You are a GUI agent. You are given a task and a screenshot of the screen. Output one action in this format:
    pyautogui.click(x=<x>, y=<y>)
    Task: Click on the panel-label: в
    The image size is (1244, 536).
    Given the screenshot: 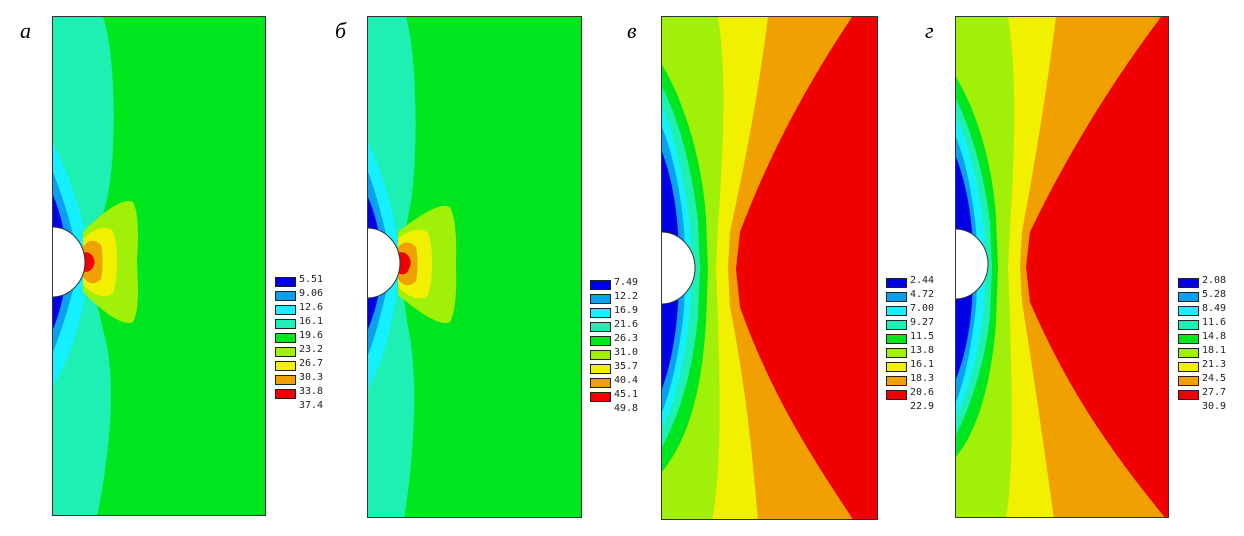 What is the action you would take?
    pyautogui.click(x=632, y=30)
    